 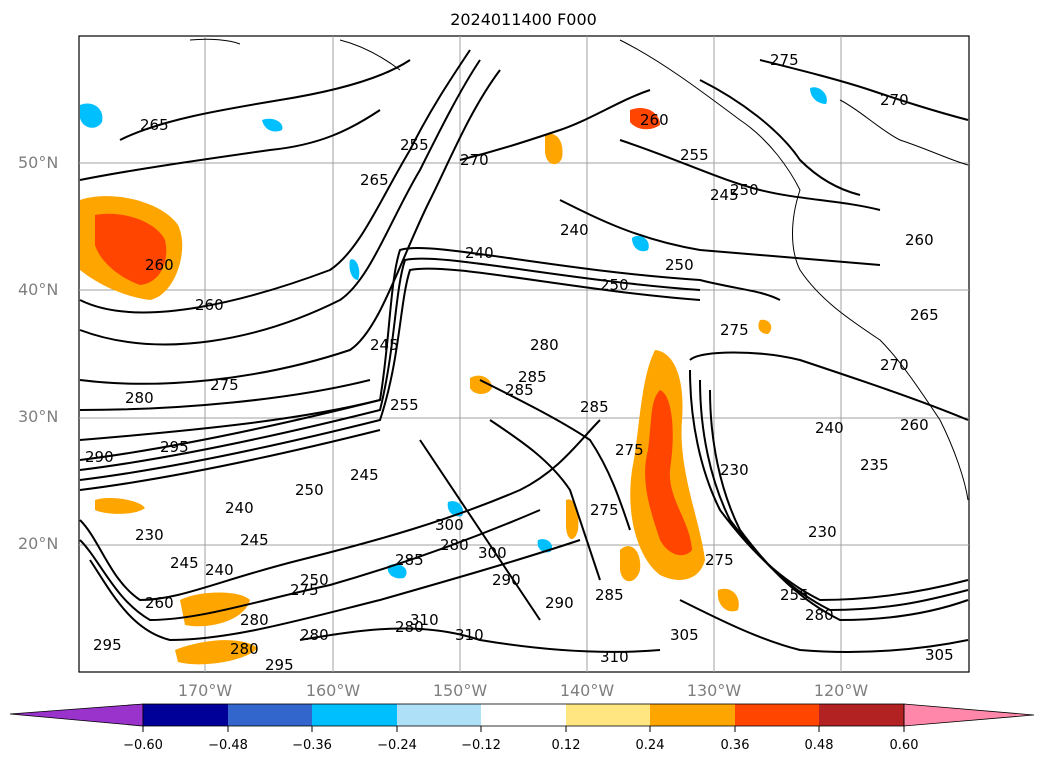 What do you see at coordinates (523, 19) in the screenshot?
I see `map-title: 2024011400 F000` at bounding box center [523, 19].